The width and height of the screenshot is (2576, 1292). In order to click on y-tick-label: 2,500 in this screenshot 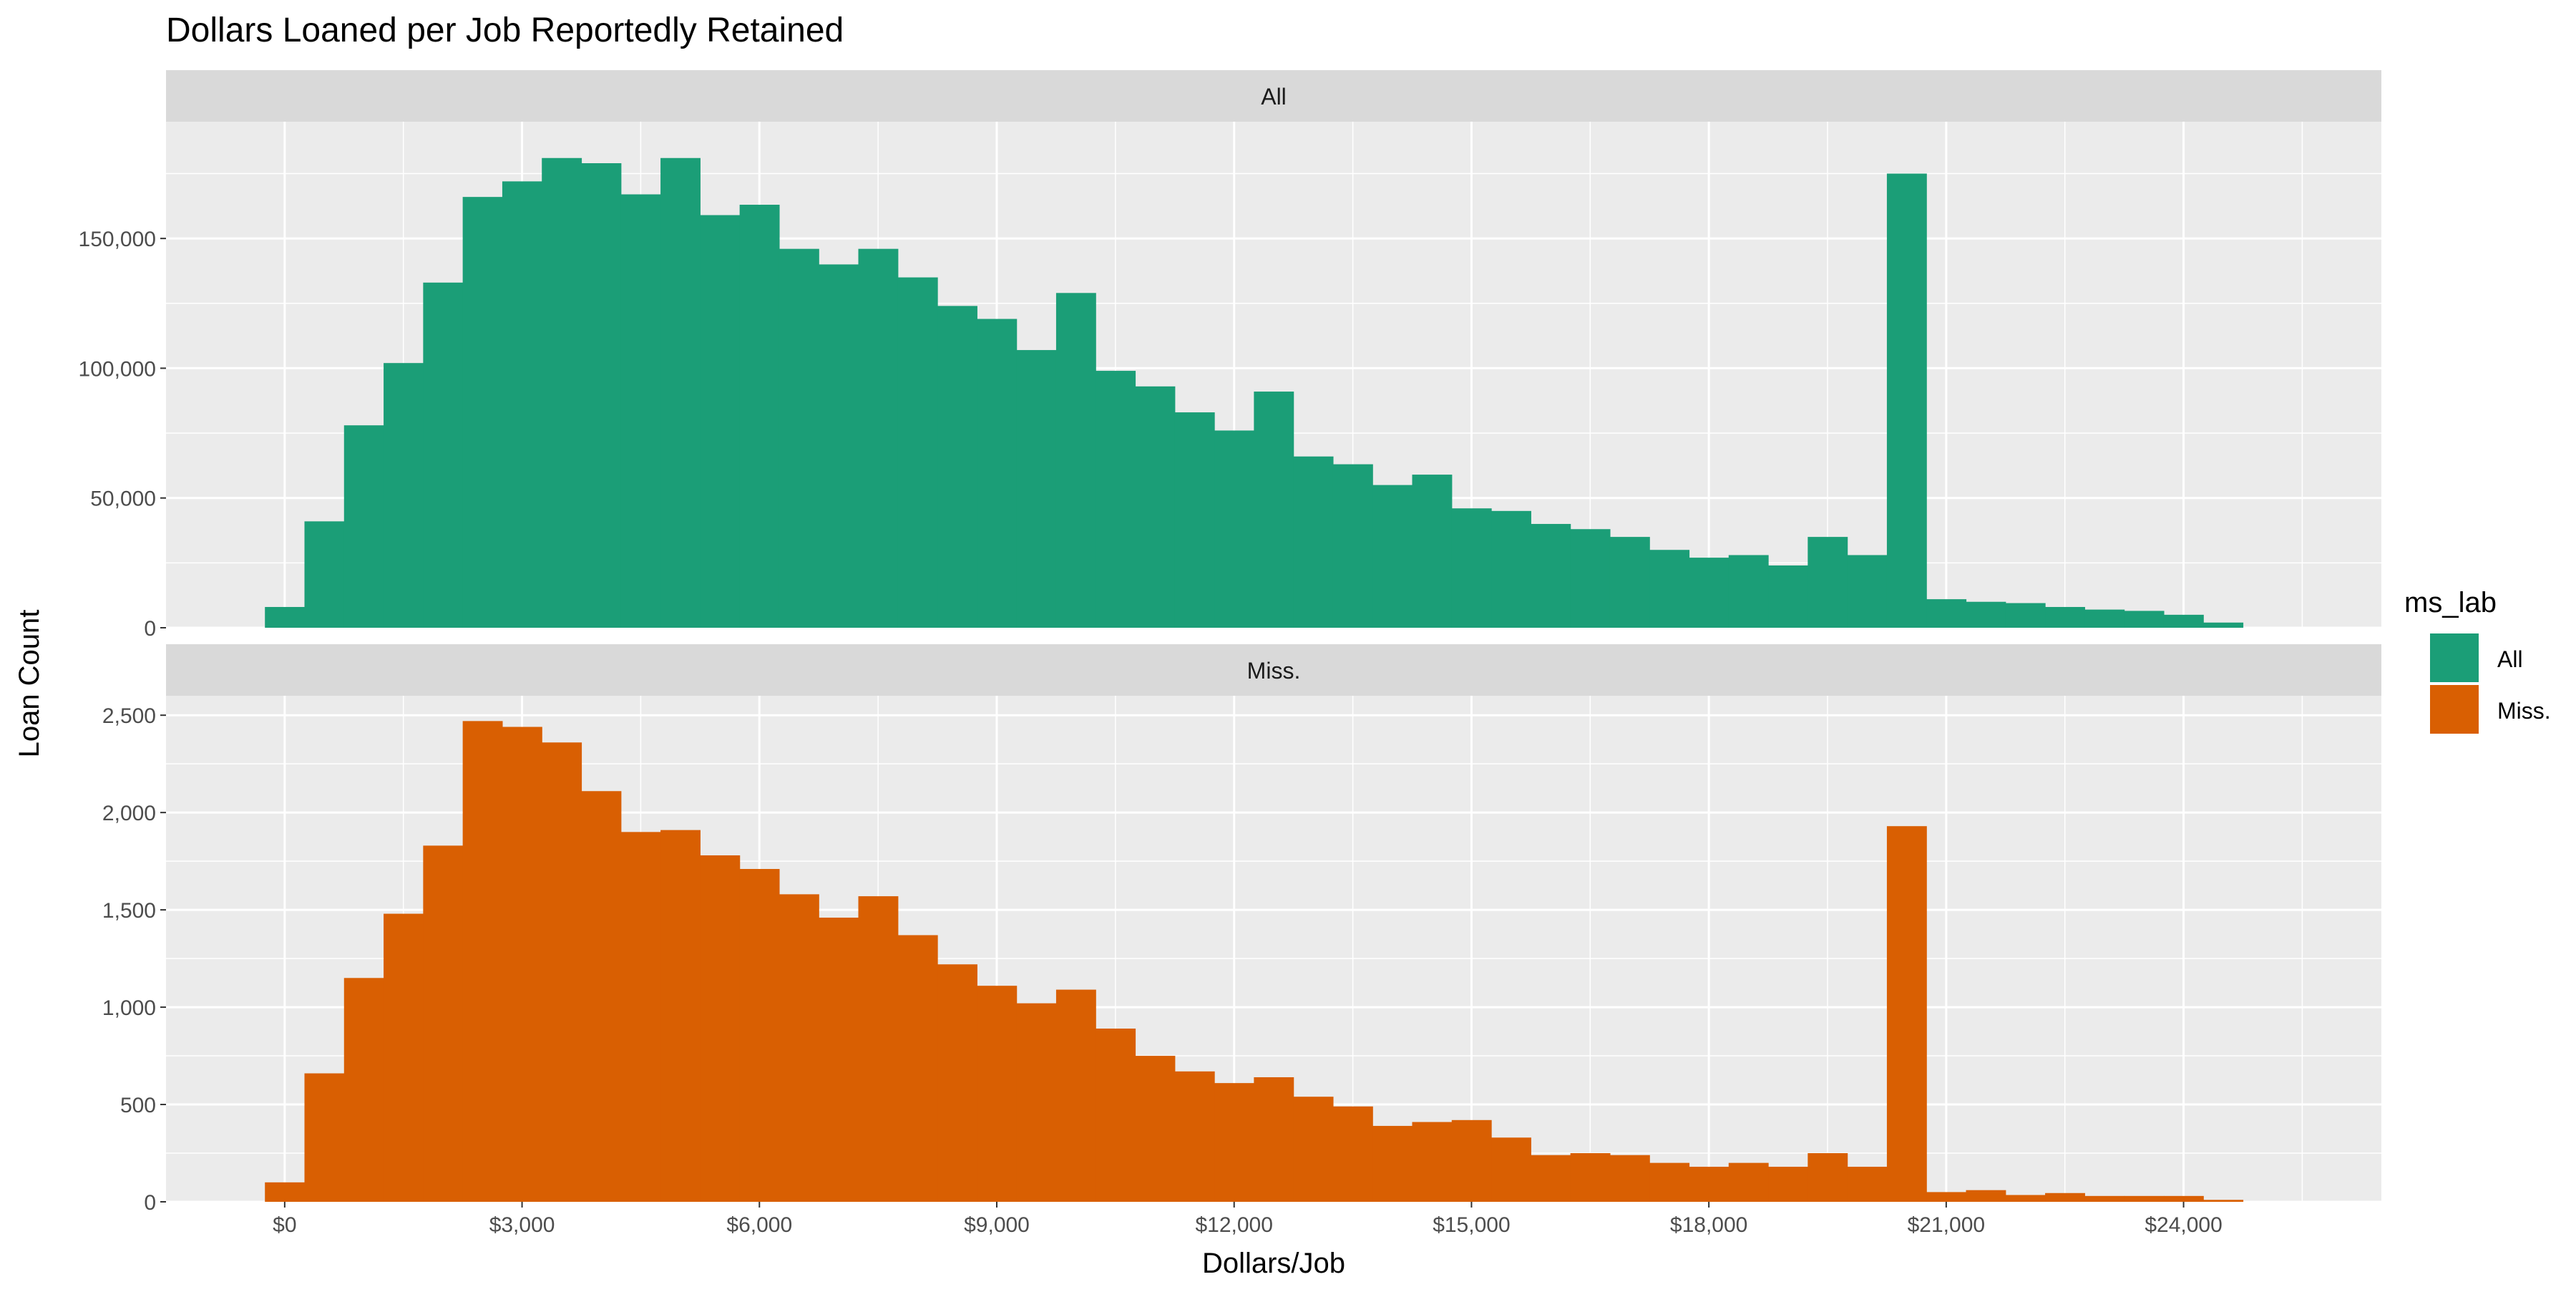, I will do `click(129, 716)`.